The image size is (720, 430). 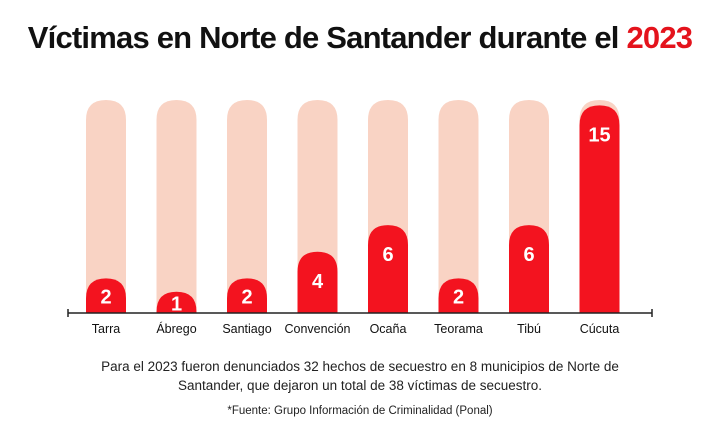 What do you see at coordinates (388, 329) in the screenshot?
I see `category-label: Ocaña` at bounding box center [388, 329].